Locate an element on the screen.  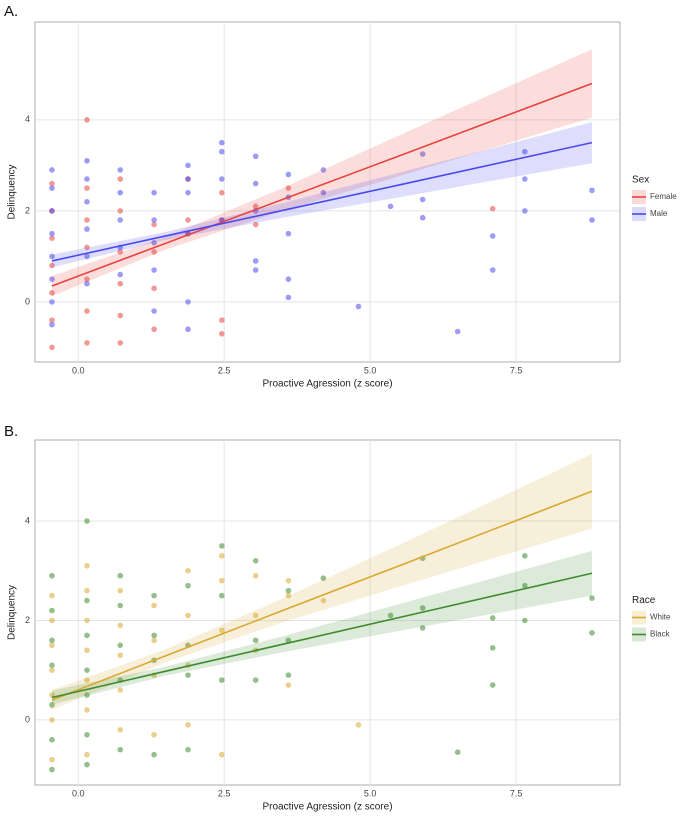
y-tick-label: 2 is located at coordinates (27, 210).